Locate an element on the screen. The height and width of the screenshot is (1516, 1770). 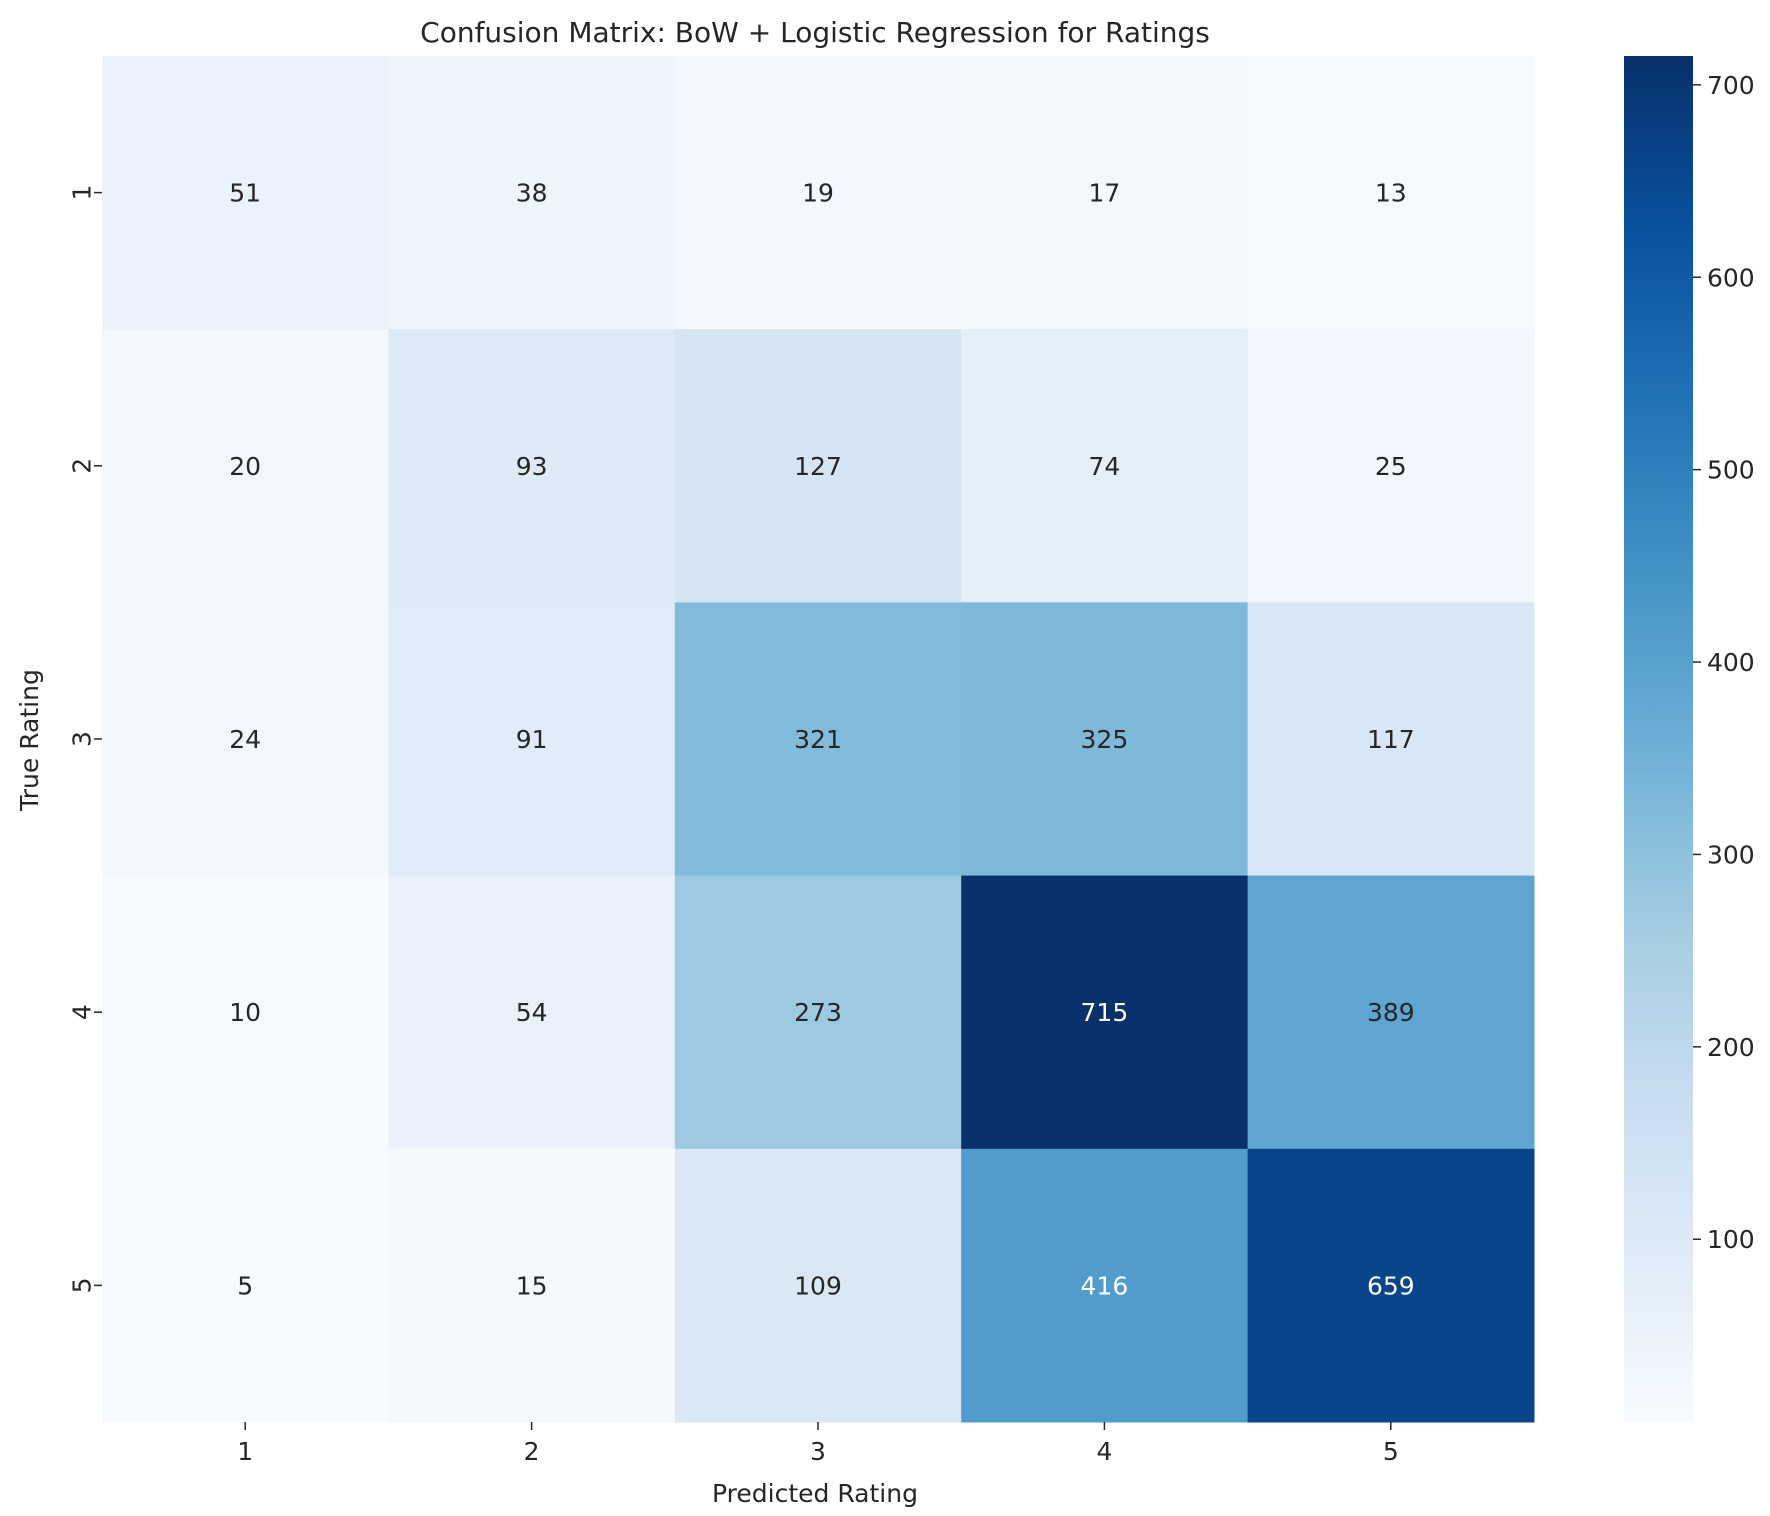
cell-label-5-5: 659 is located at coordinates (1391, 1285).